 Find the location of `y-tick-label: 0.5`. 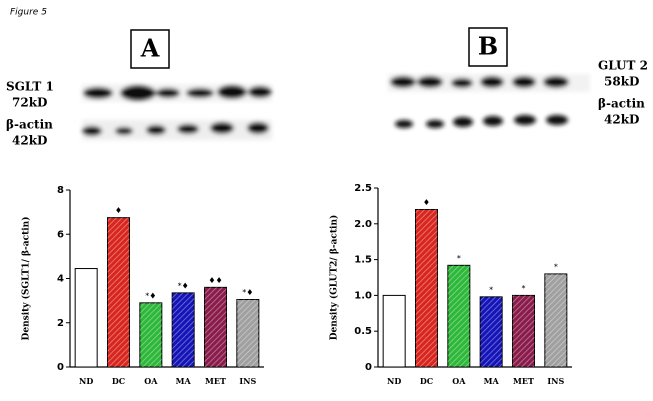

y-tick-label: 0.5 is located at coordinates (363, 331).